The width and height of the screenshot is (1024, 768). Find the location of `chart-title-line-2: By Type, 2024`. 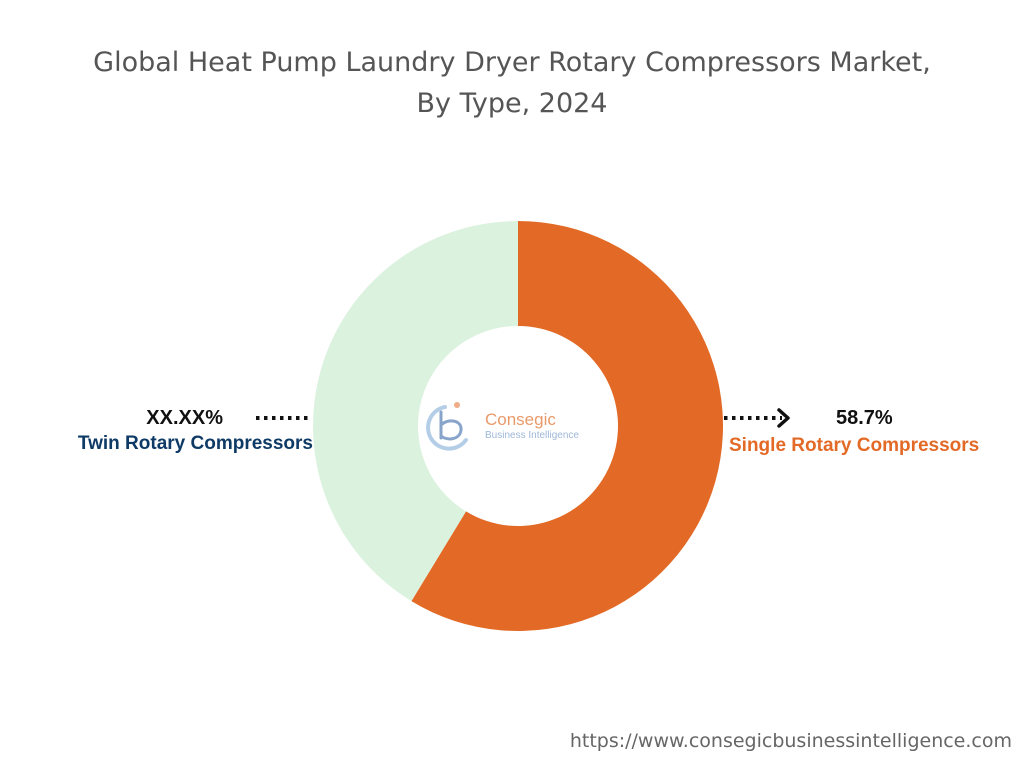

chart-title-line-2: By Type, 2024 is located at coordinates (512, 103).